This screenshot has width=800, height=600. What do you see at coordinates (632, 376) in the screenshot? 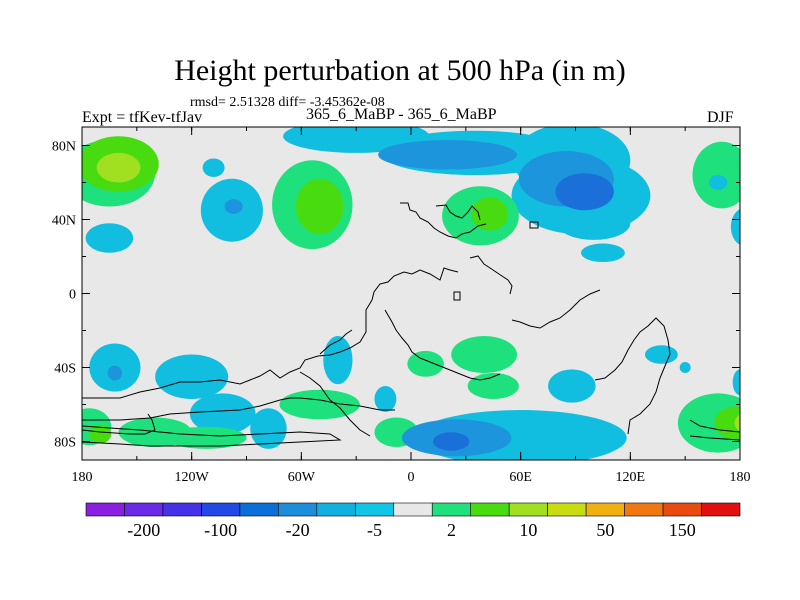
I see `coast-australia` at bounding box center [632, 376].